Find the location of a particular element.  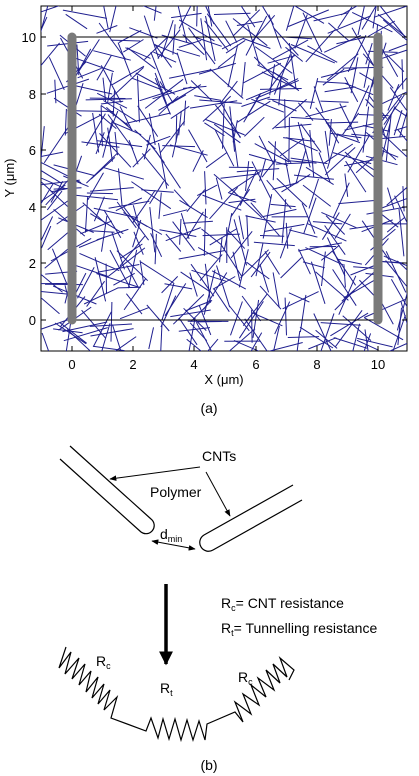

x-tick-label: 10 is located at coordinates (378, 364).